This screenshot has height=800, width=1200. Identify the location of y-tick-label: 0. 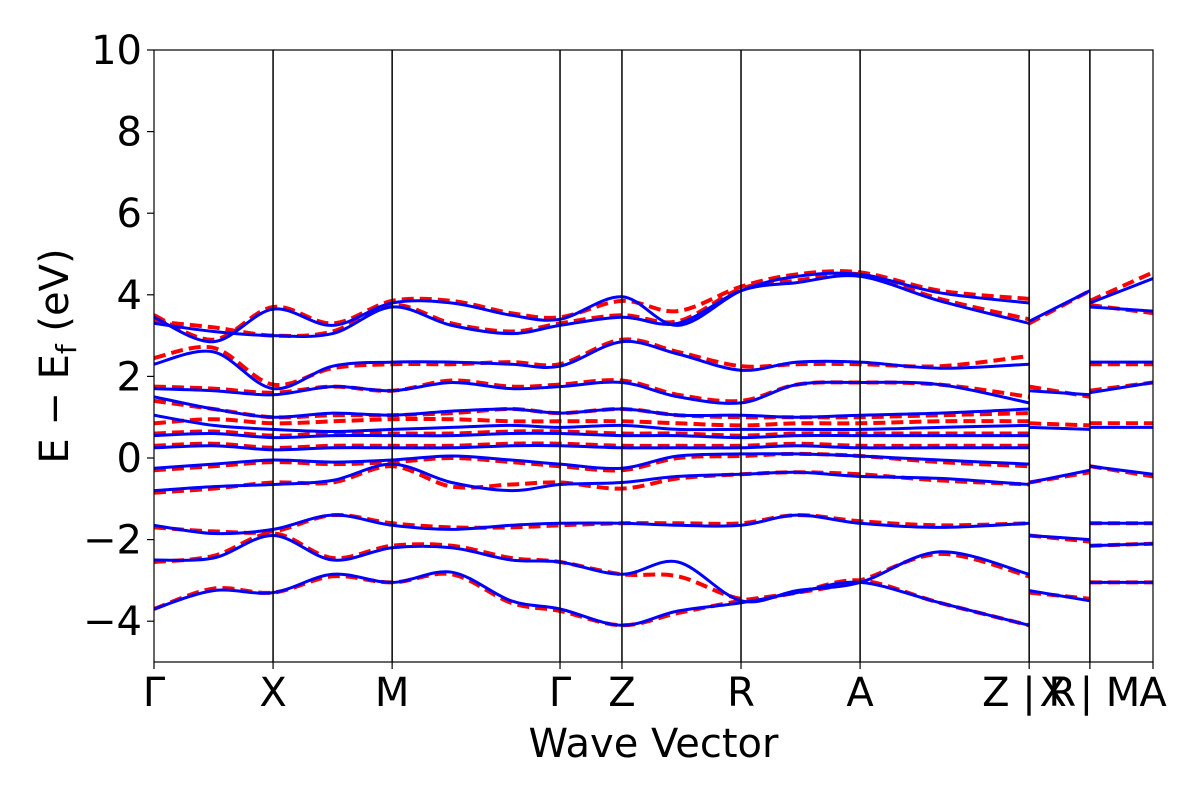
(129, 459).